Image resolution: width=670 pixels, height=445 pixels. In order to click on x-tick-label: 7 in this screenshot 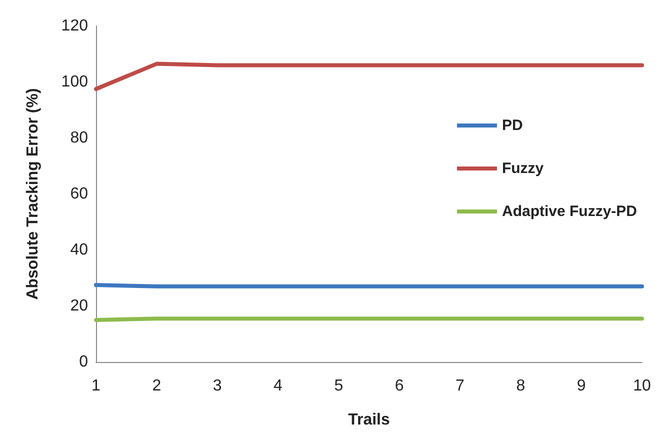, I will do `click(460, 386)`.